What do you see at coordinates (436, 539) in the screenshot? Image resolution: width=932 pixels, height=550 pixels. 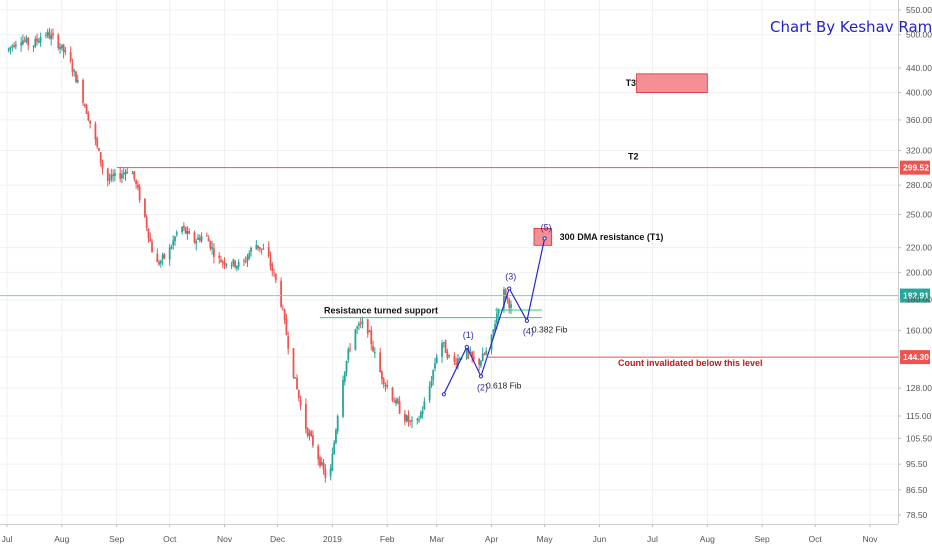 I see `x-tick-label: Mar` at bounding box center [436, 539].